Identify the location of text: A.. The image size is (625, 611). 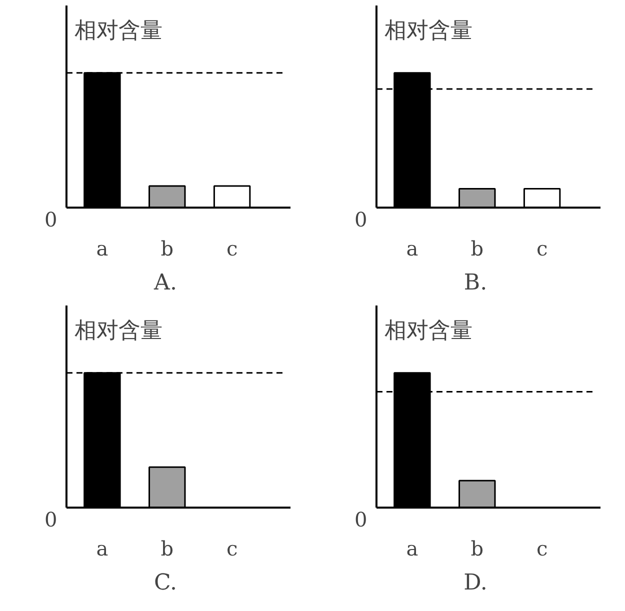
(165, 283).